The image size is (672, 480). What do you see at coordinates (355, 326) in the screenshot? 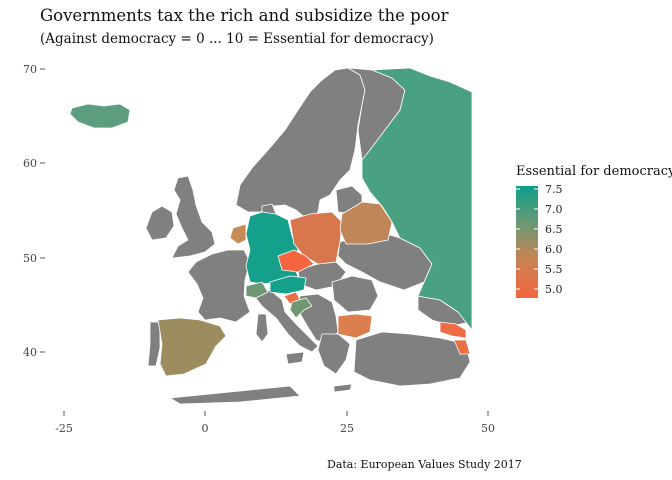
I see `region-bulgaria` at bounding box center [355, 326].